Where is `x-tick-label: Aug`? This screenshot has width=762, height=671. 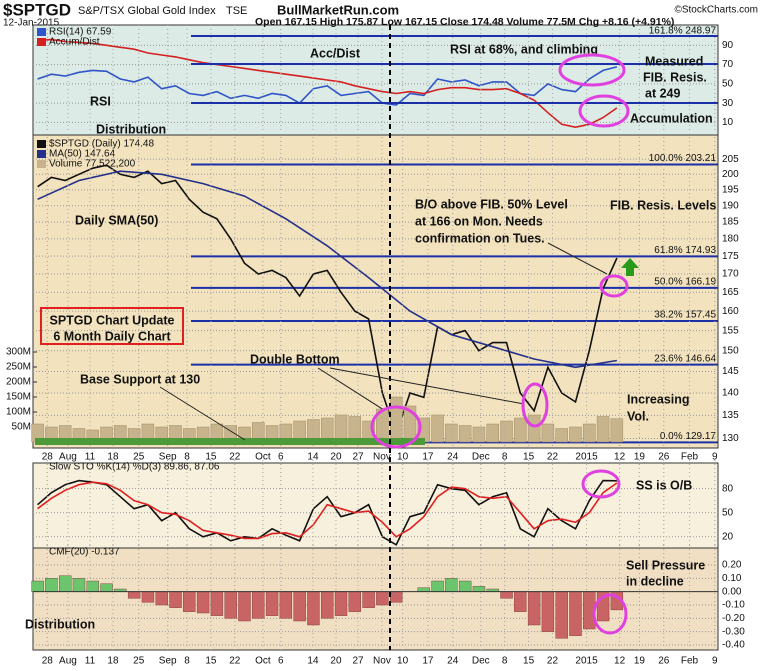
x-tick-label: Aug is located at coordinates (68, 661).